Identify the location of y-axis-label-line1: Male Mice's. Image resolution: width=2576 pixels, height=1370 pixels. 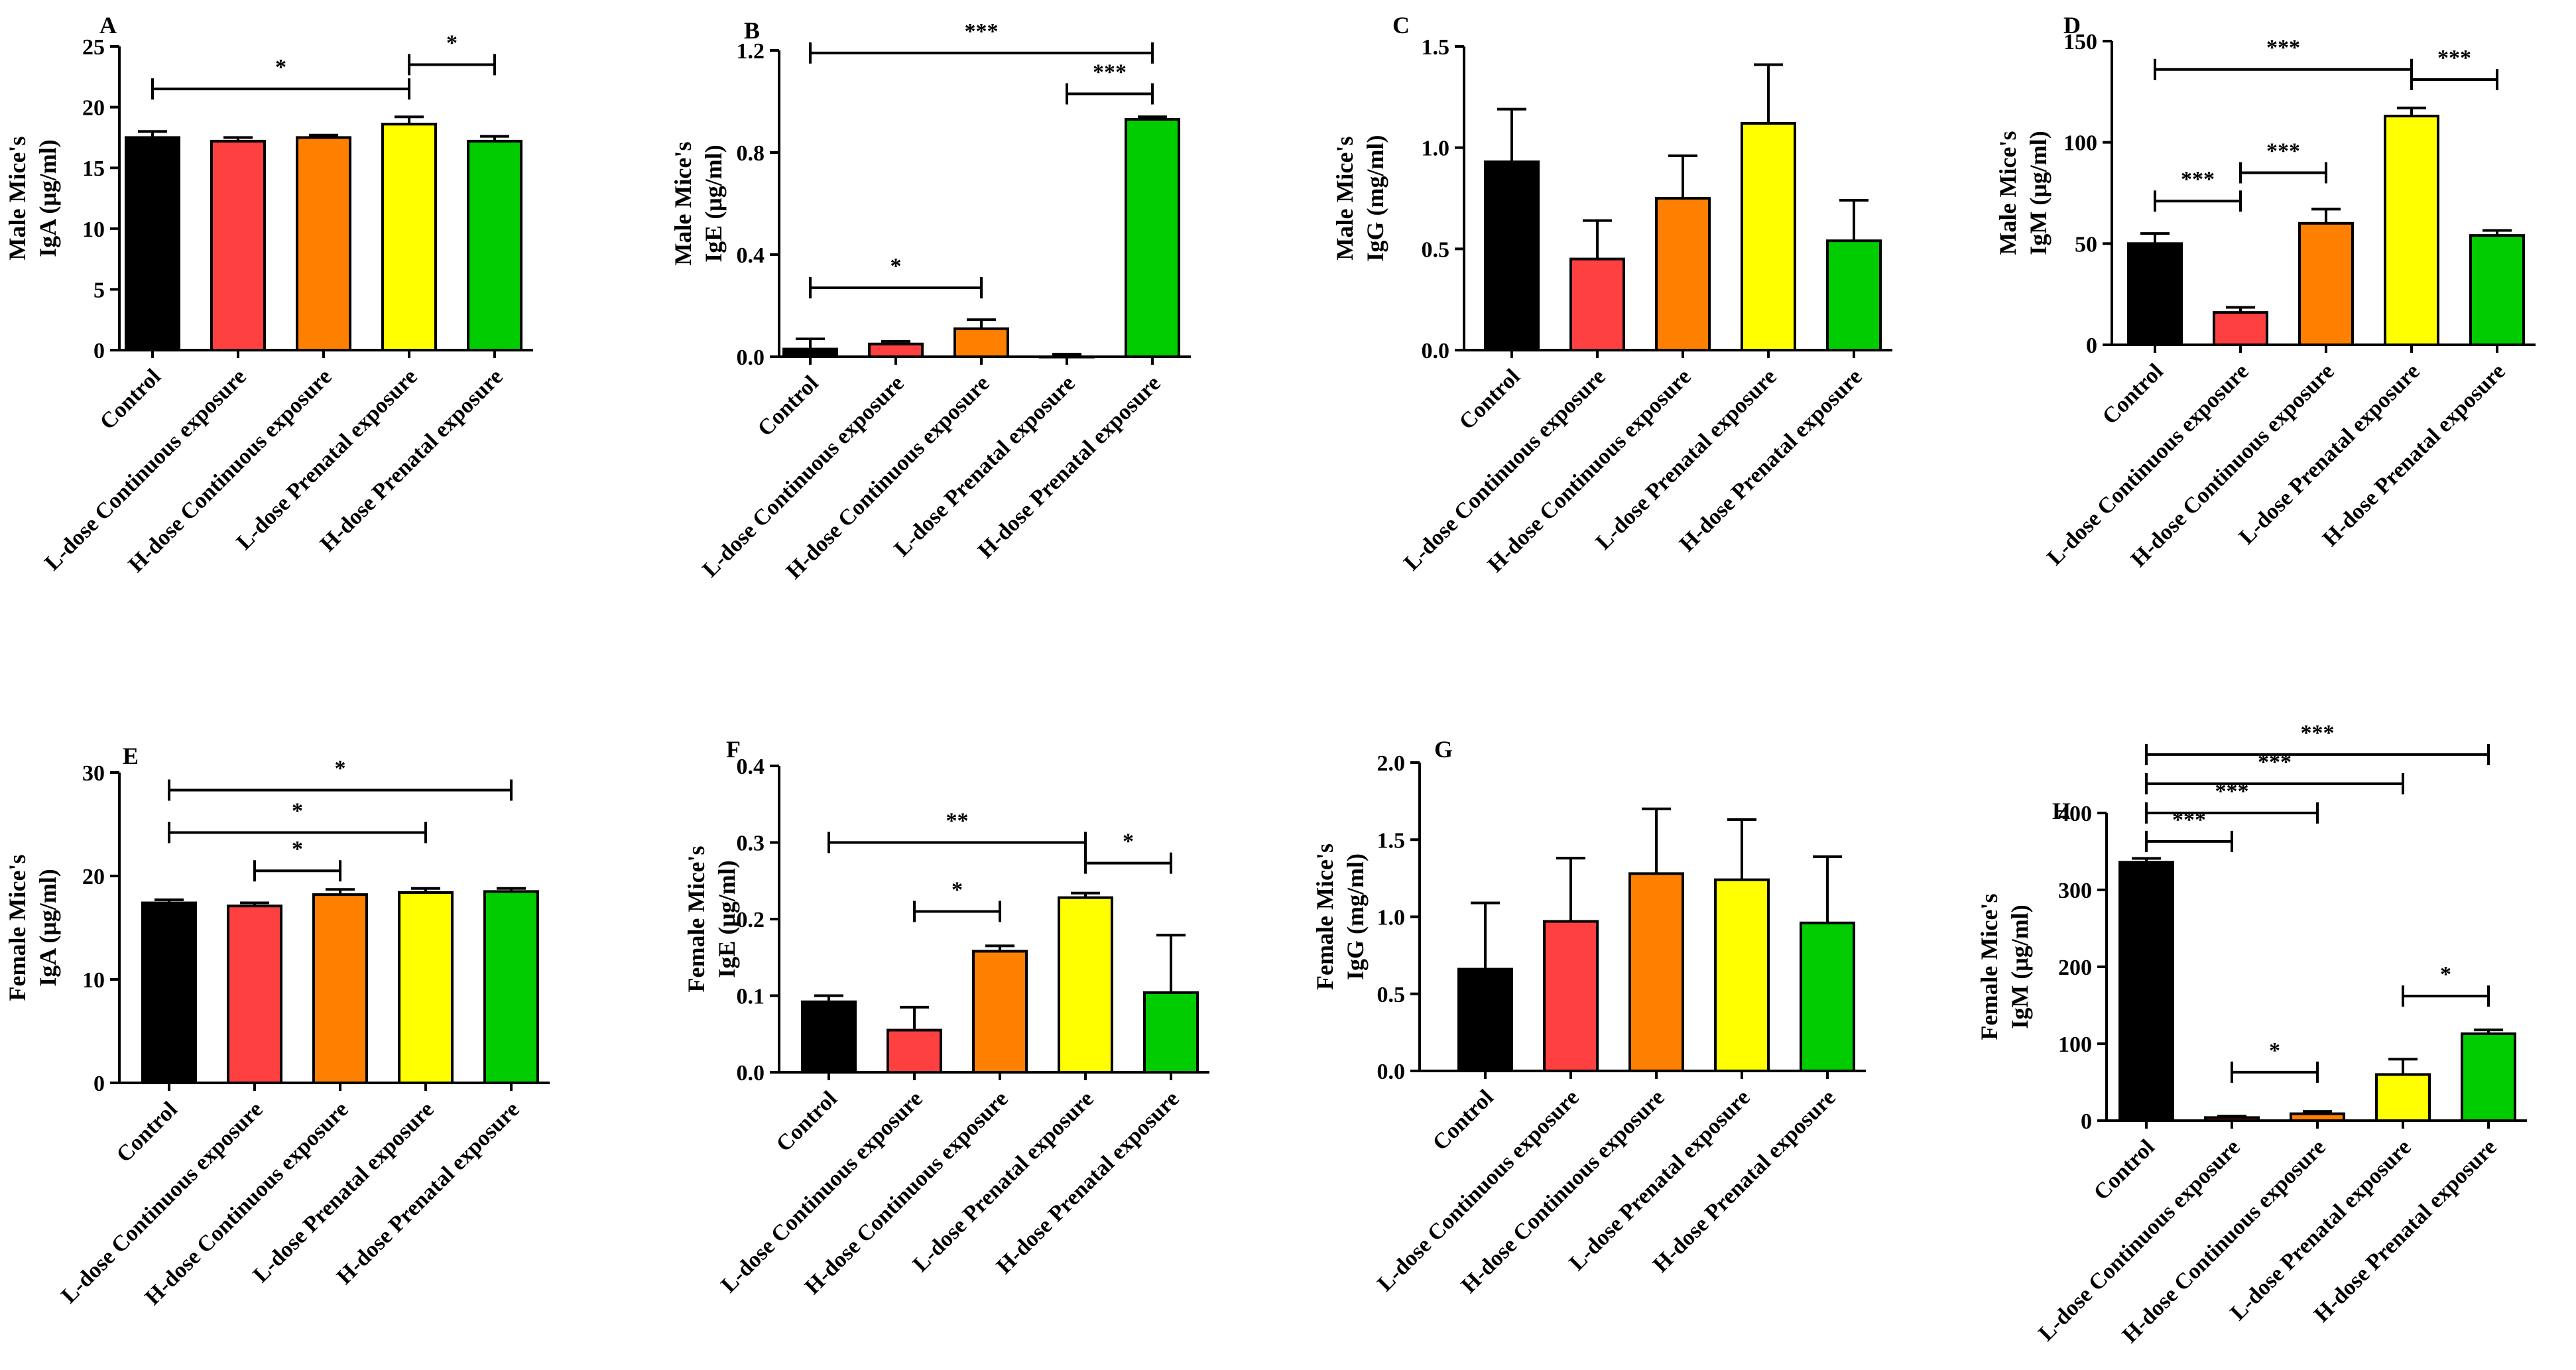
(1344, 199).